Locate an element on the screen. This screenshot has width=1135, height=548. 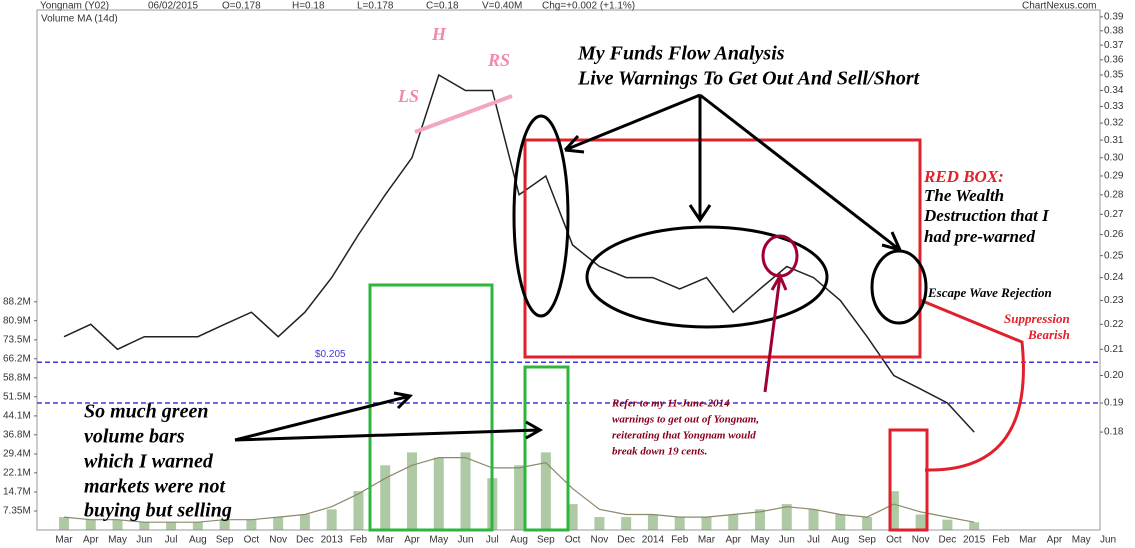
y-tick-label: 0.39 is located at coordinates (1114, 16).